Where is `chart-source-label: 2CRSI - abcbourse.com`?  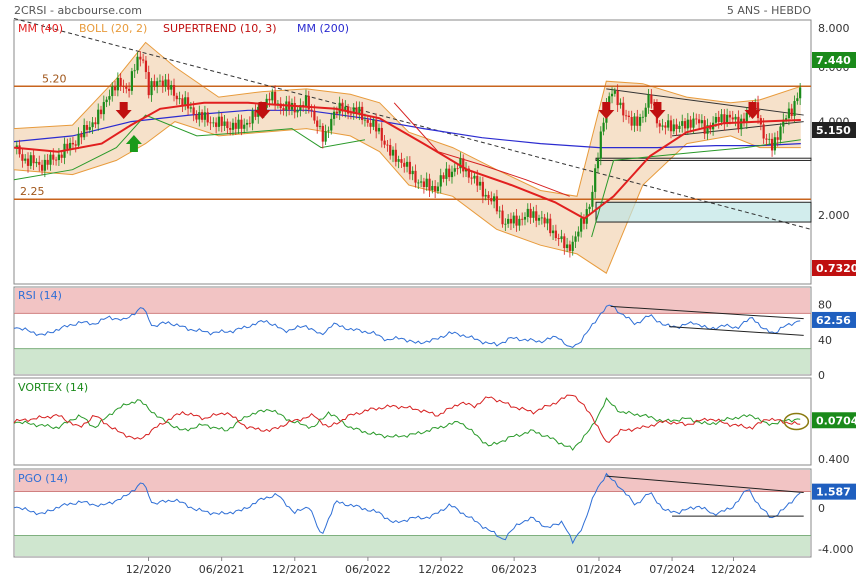
chart-source-label: 2CRSI - abcbourse.com is located at coordinates (78, 10).